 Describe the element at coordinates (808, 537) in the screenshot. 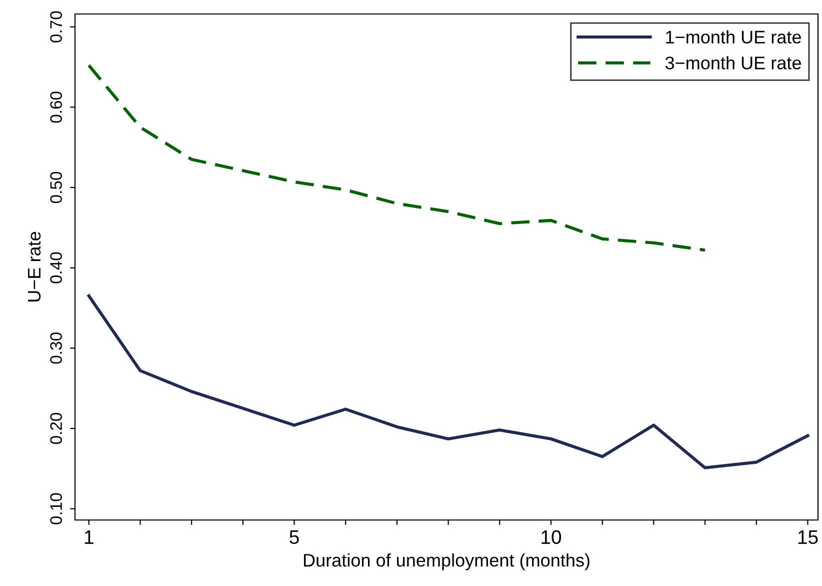

I see `x-tick-label: 15` at that location.